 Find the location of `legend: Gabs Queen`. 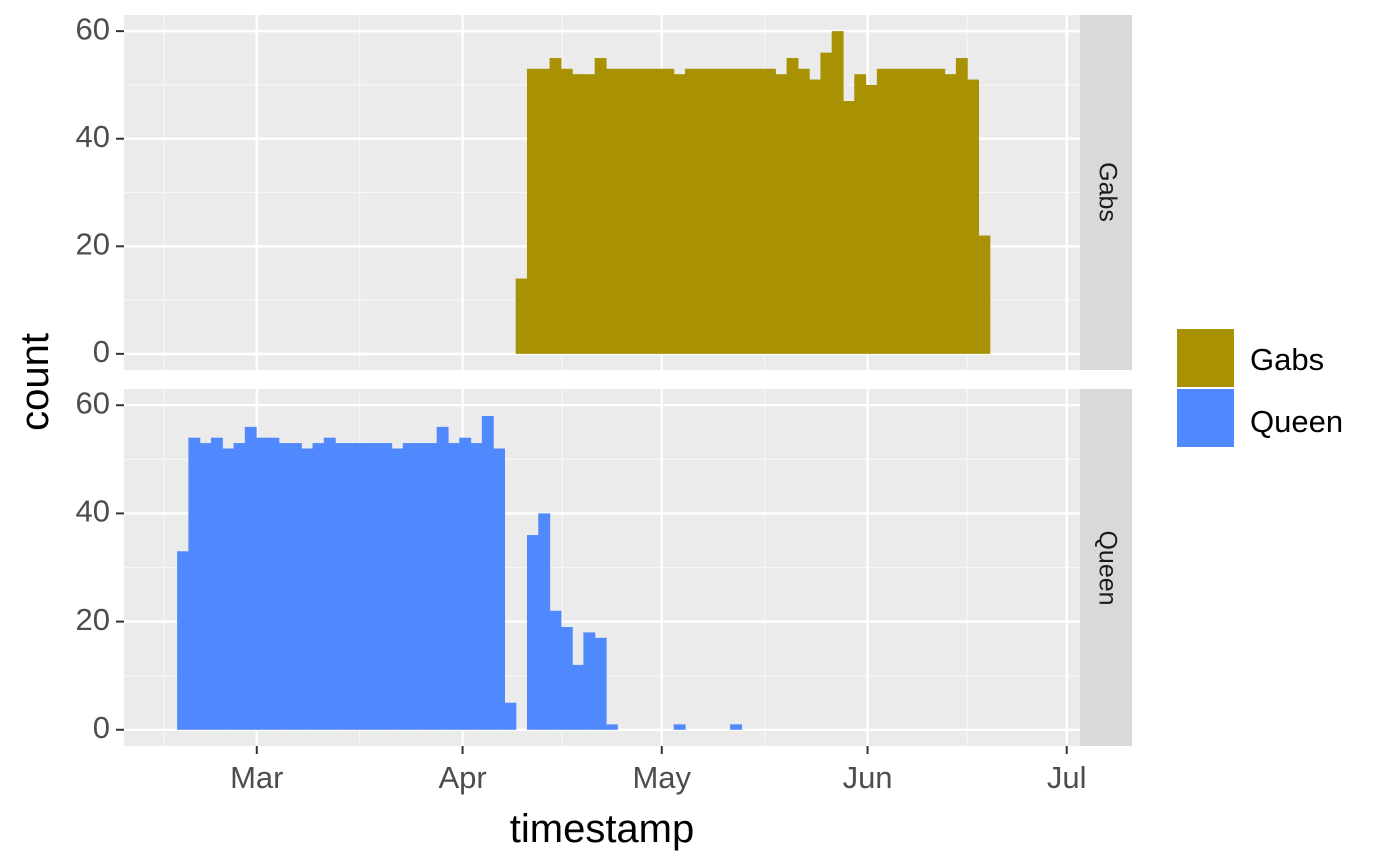

legend: Gabs Queen is located at coordinates (1260, 388).